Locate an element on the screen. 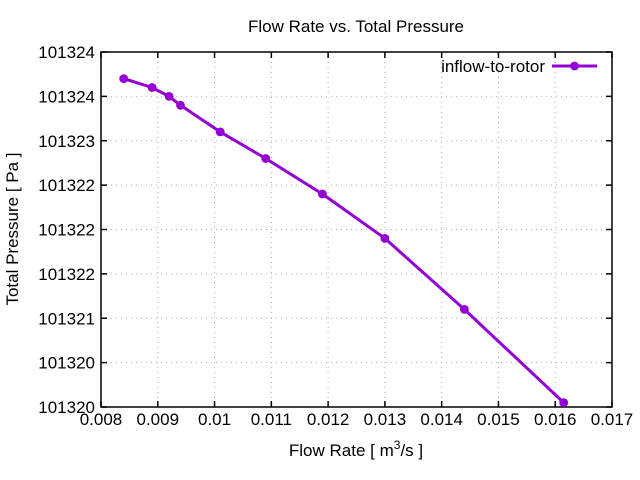 Image resolution: width=640 pixels, height=480 pixels. y-tick-label: 101323 is located at coordinates (66, 141).